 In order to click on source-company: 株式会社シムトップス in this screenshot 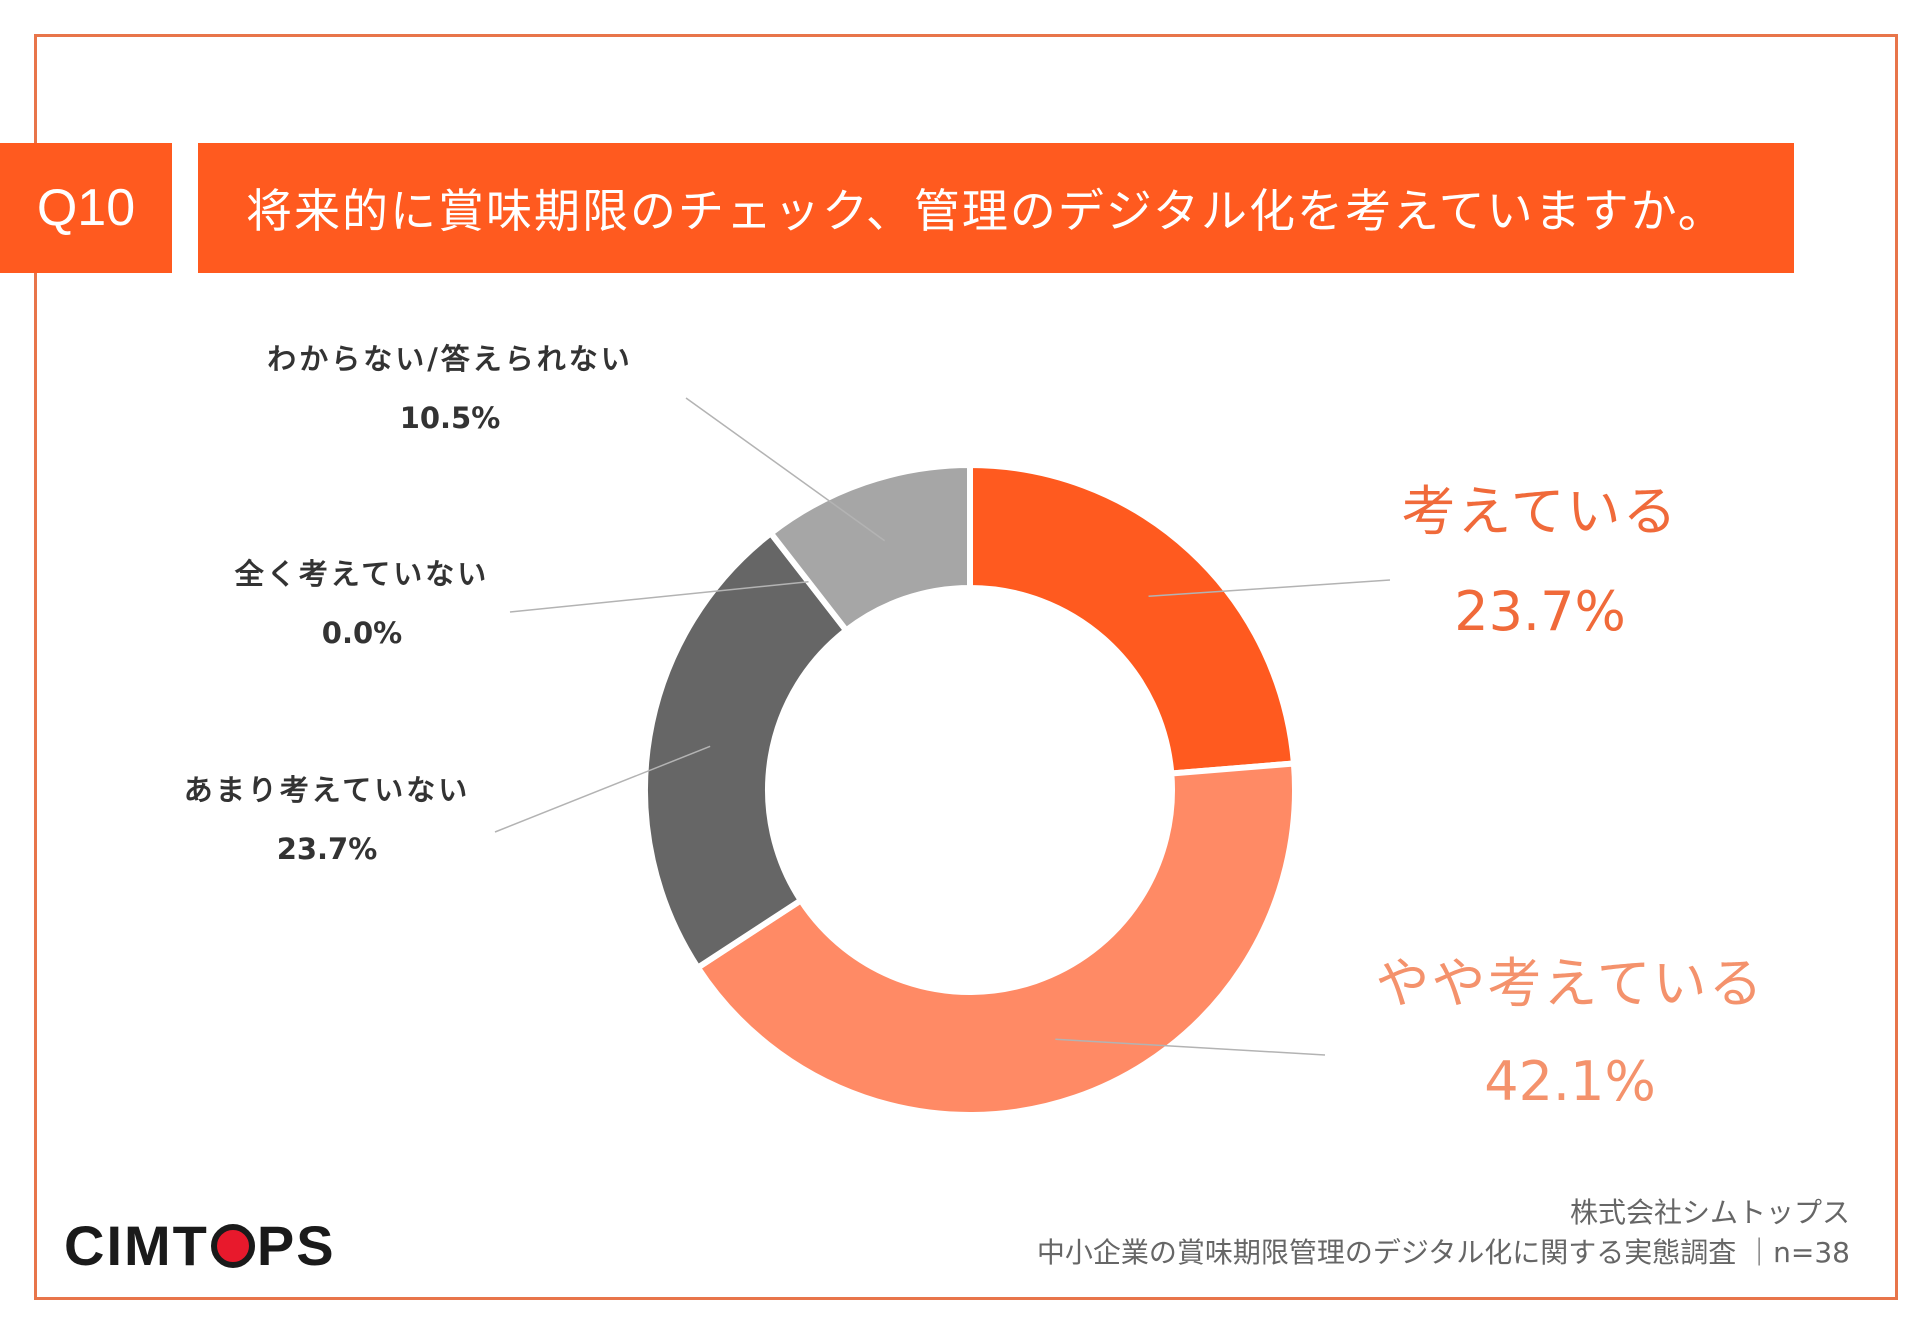, I will do `click(1709, 1212)`.